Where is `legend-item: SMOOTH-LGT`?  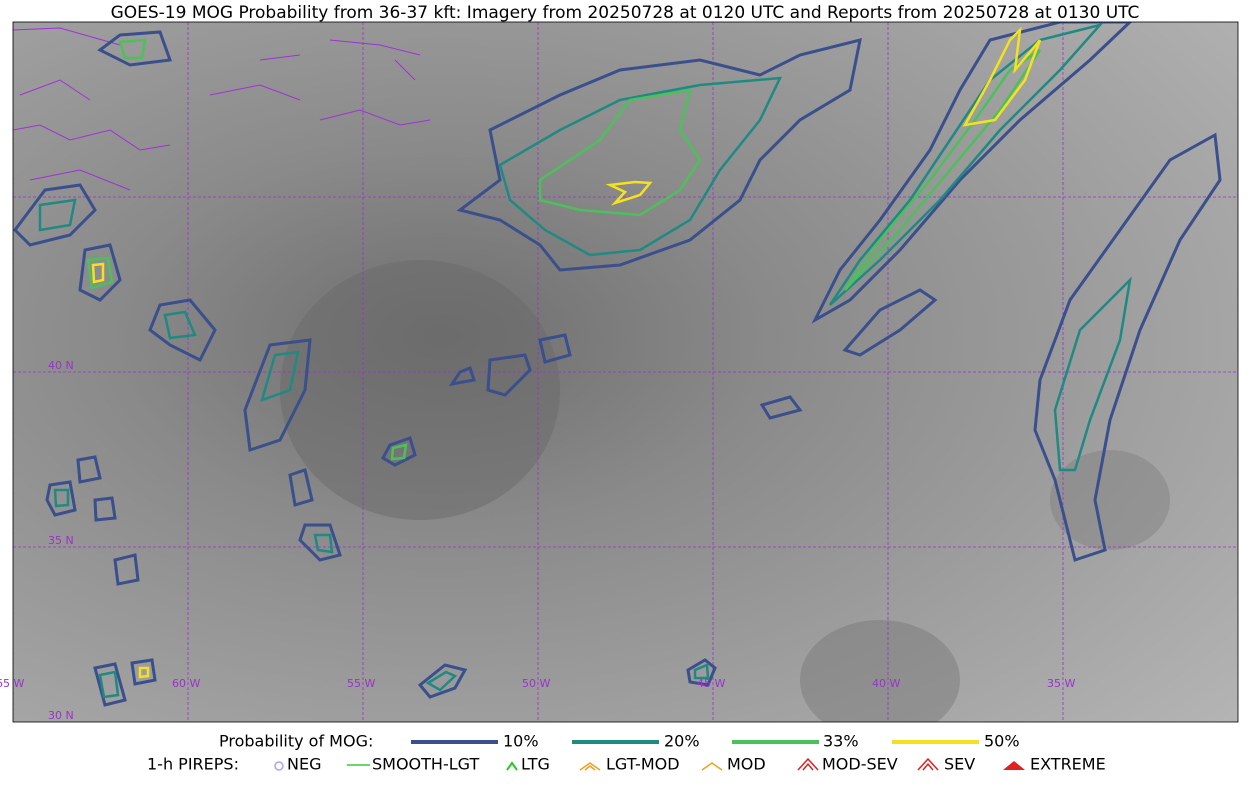 legend-item: SMOOTH-LGT is located at coordinates (425, 764).